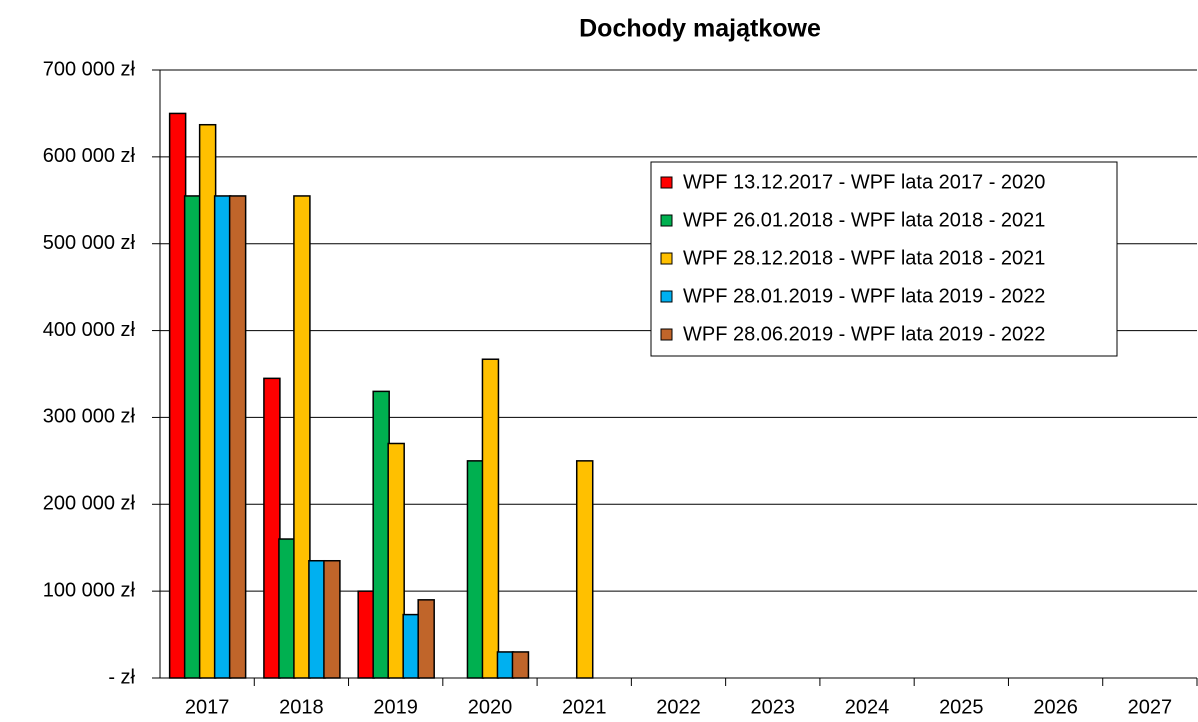  I want to click on x-tick-label: 2024, so click(867, 707).